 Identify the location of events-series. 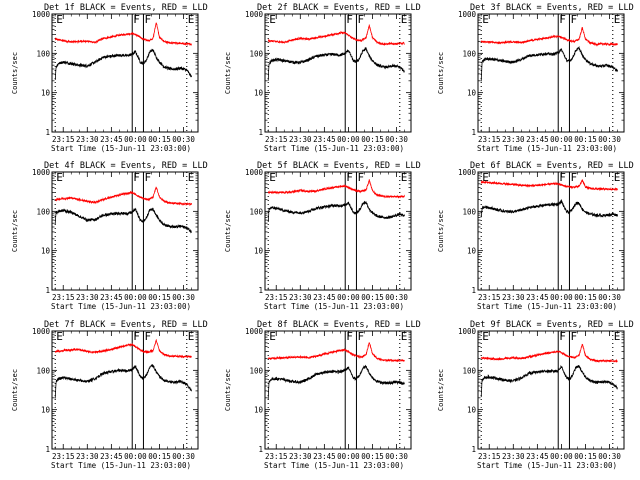
(336, 382).